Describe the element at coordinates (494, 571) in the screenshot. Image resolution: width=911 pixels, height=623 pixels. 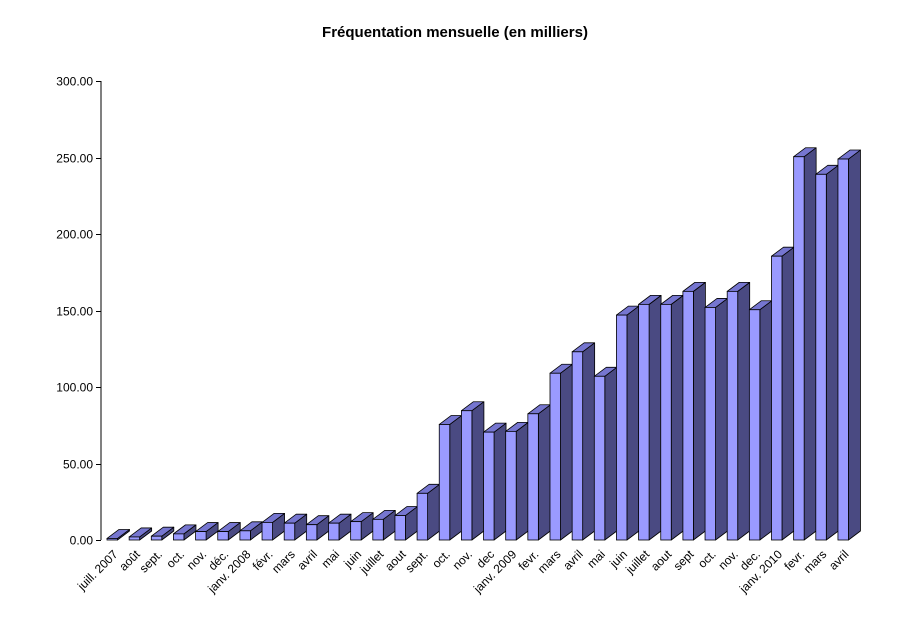
I see `x-tick-label: janv. 2009` at that location.